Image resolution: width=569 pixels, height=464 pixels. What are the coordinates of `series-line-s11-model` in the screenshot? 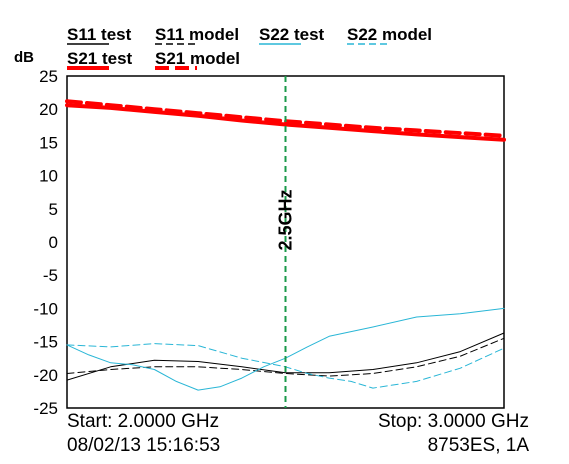 It's located at (285, 357).